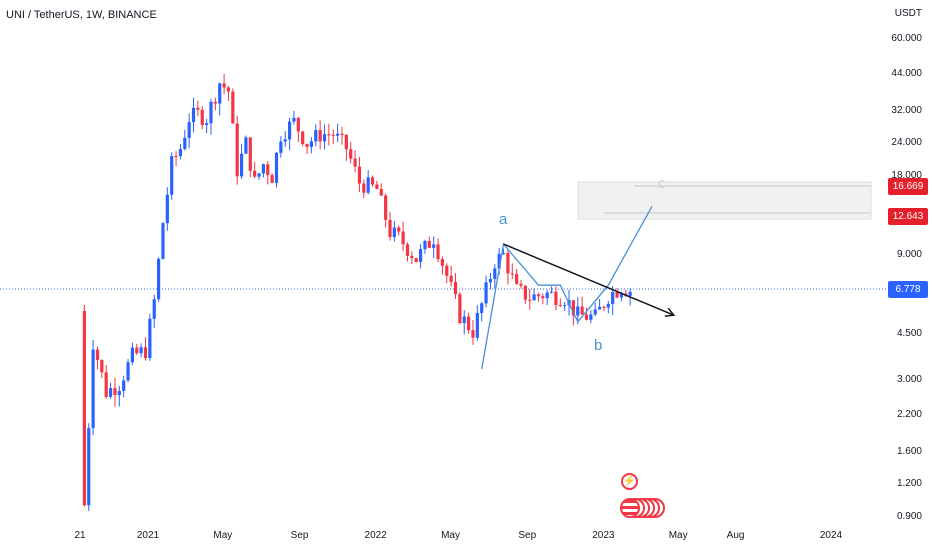 This screenshot has height=550, width=932. Describe the element at coordinates (375, 535) in the screenshot. I see `time-tick-label: 2022` at that location.